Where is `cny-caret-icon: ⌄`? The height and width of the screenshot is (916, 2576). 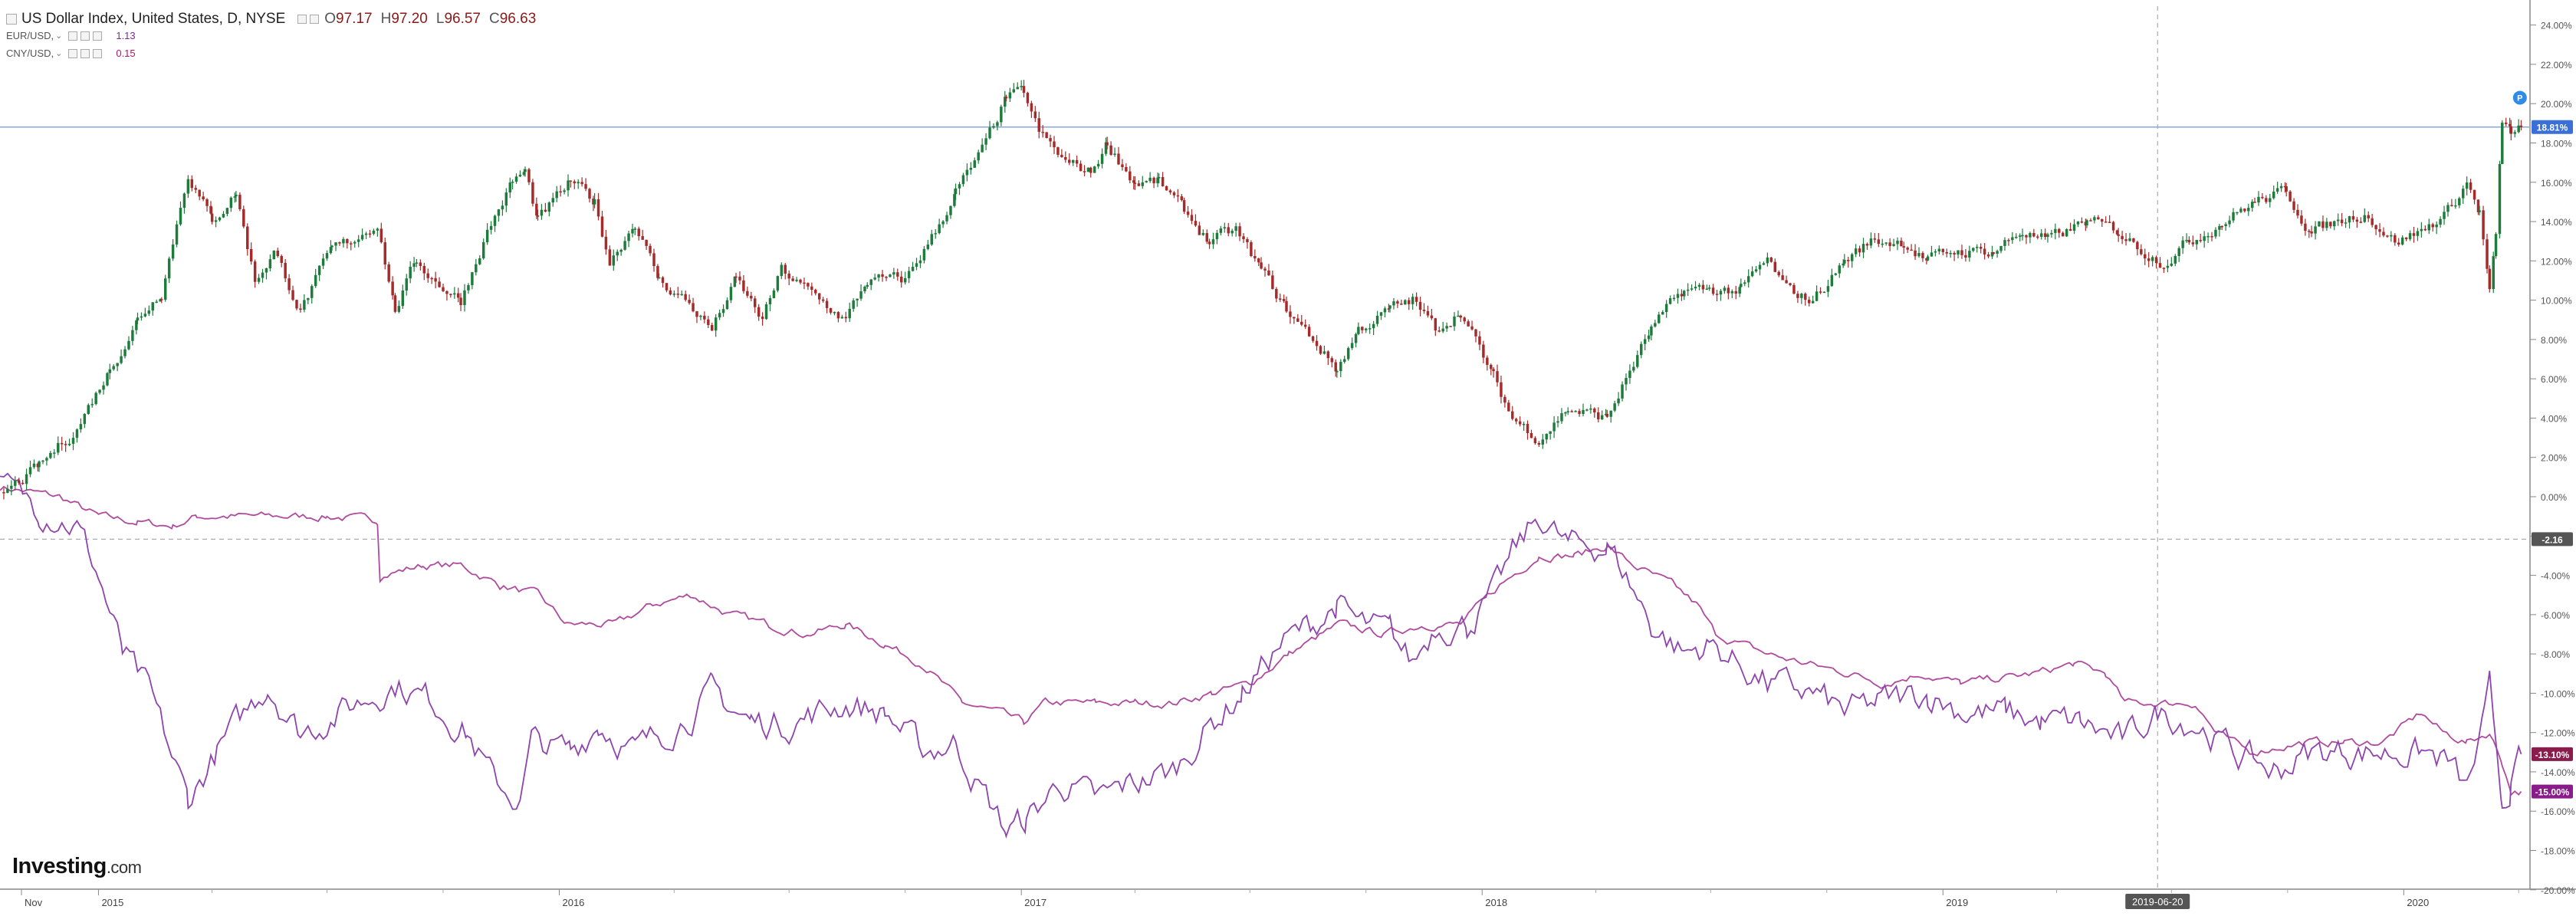
cny-caret-icon: ⌄ is located at coordinates (59, 53).